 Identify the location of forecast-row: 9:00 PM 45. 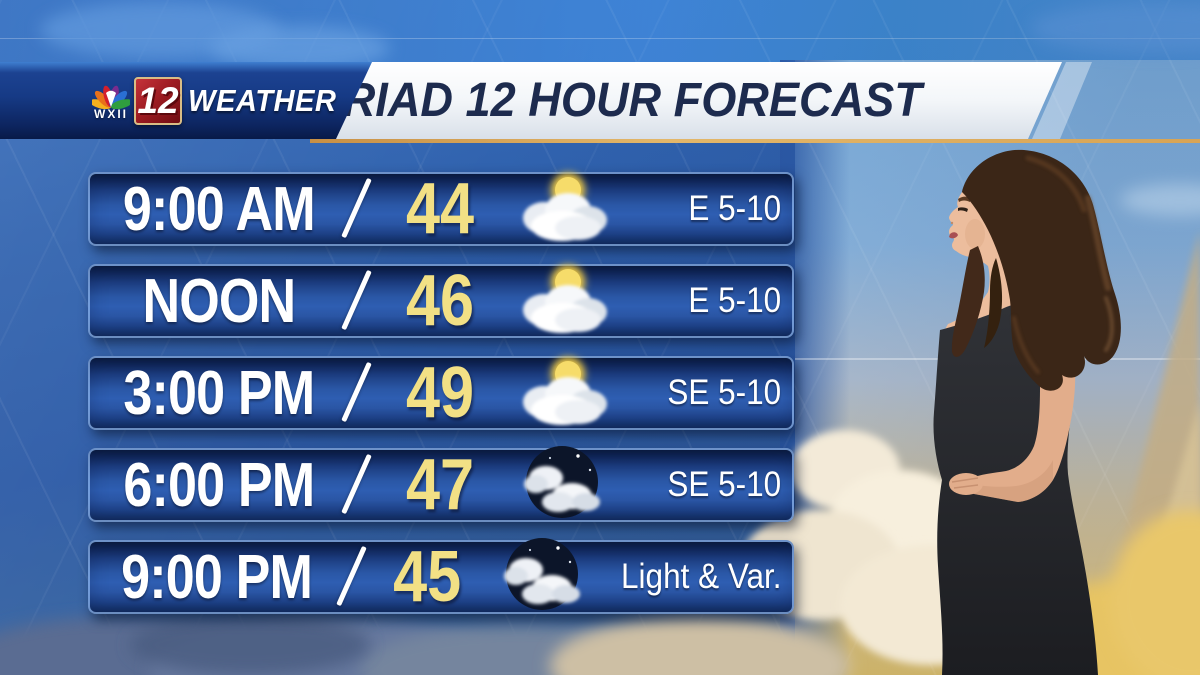
(441, 577).